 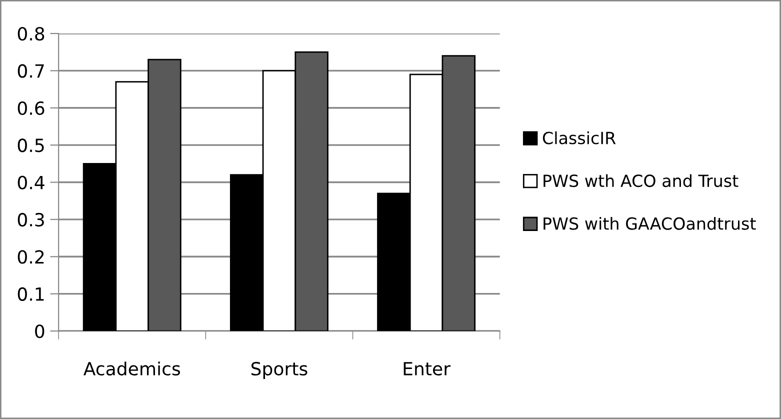 I want to click on y-tick-label: 0.2, so click(x=31, y=257).